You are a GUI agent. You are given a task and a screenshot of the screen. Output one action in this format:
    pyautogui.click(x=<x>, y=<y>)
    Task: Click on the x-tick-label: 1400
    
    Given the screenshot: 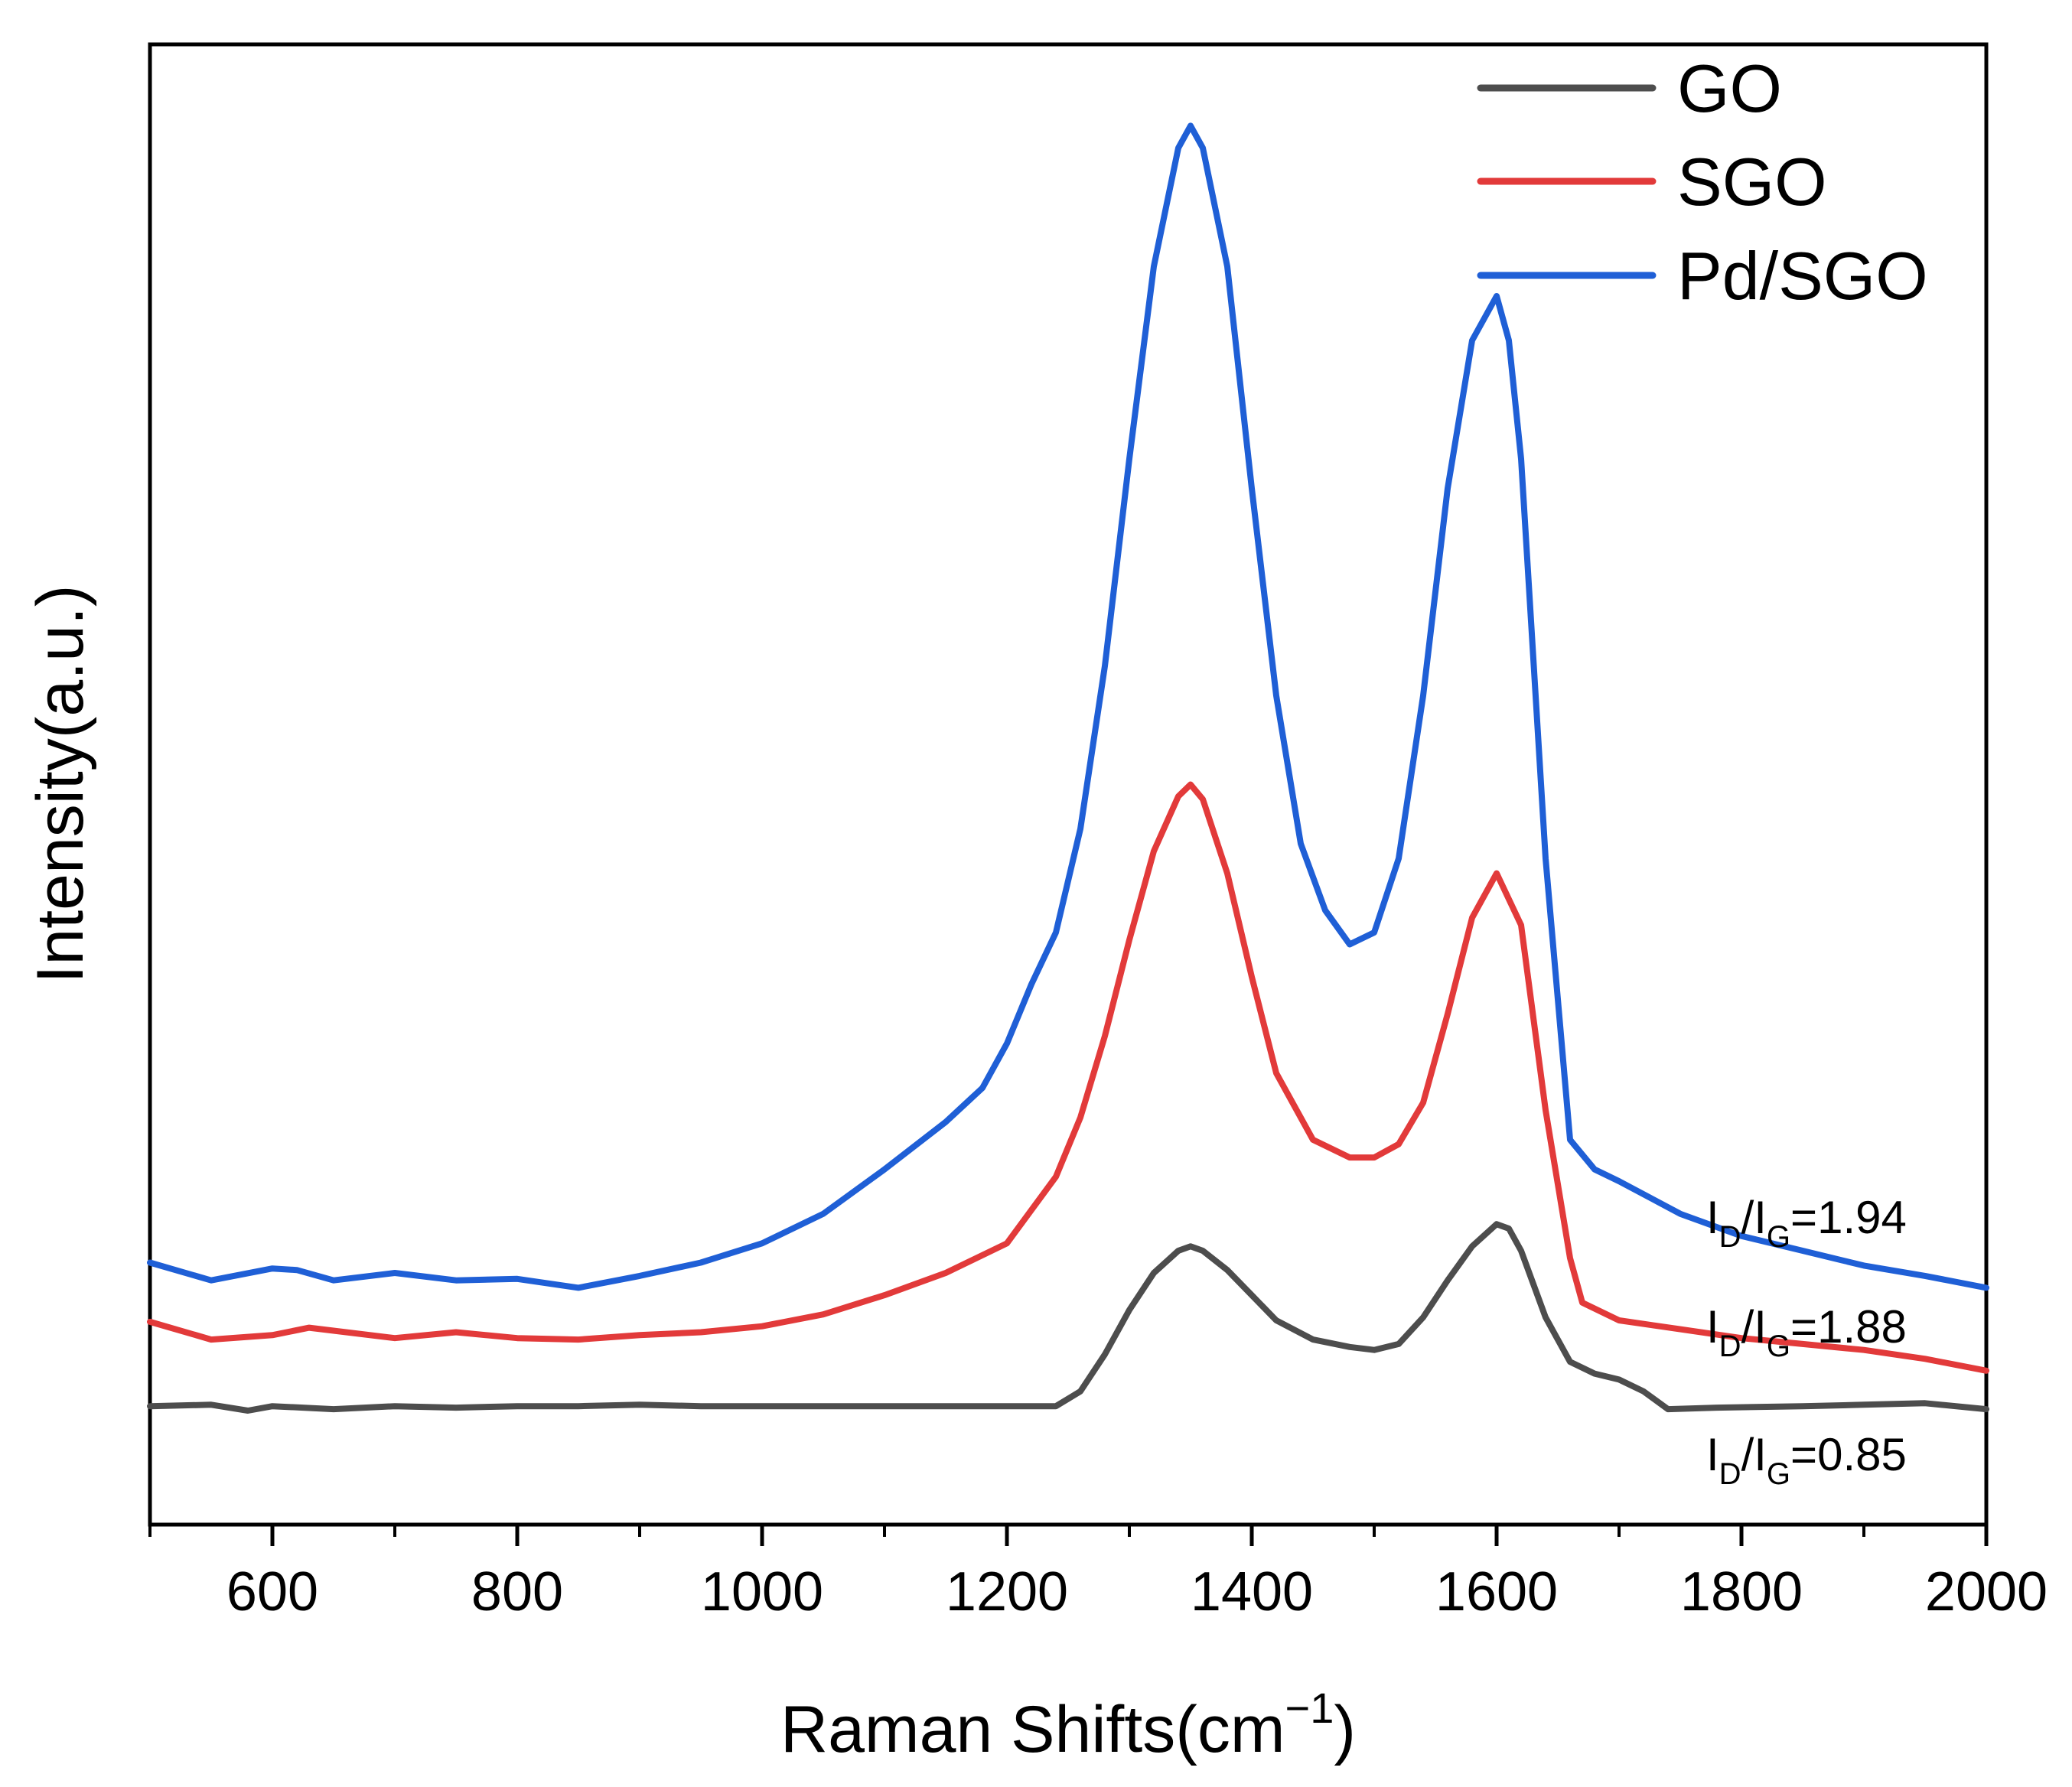 What is the action you would take?
    pyautogui.click(x=1252, y=1592)
    